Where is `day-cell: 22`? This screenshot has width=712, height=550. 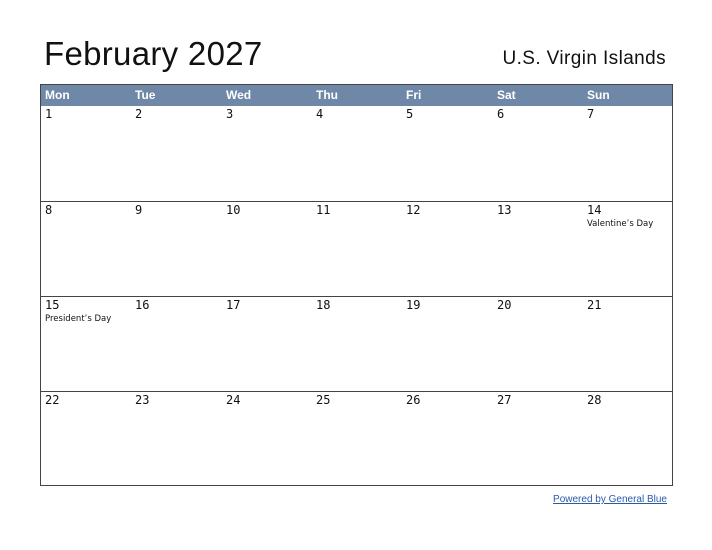 day-cell: 22 is located at coordinates (86, 439).